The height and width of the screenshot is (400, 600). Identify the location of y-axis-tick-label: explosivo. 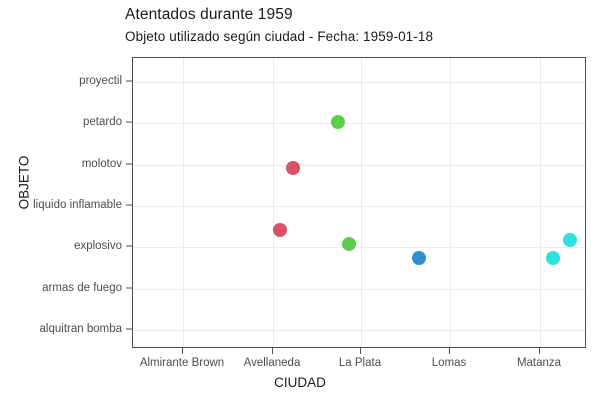
(98, 246).